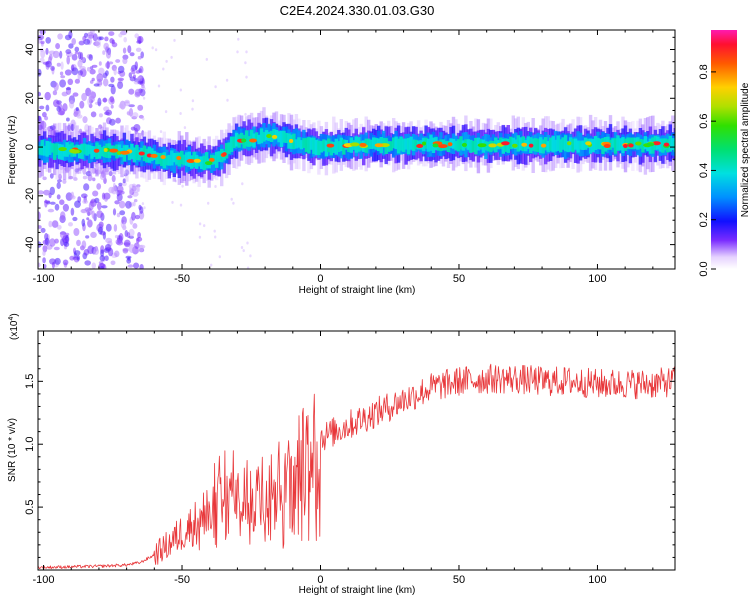 Image resolution: width=750 pixels, height=600 pixels. I want to click on colorbar-ticks: 0.0 0.2 0.4 0.6 0.8, so click(707, 170).